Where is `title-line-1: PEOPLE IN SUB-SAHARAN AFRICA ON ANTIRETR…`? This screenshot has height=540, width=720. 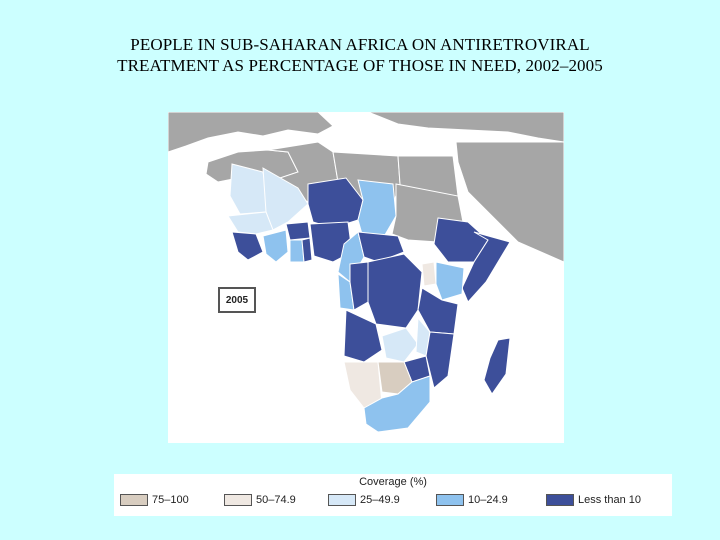
title-line-1: PEOPLE IN SUB-SAHARAN AFRICA ON ANTIRETR… is located at coordinates (360, 44).